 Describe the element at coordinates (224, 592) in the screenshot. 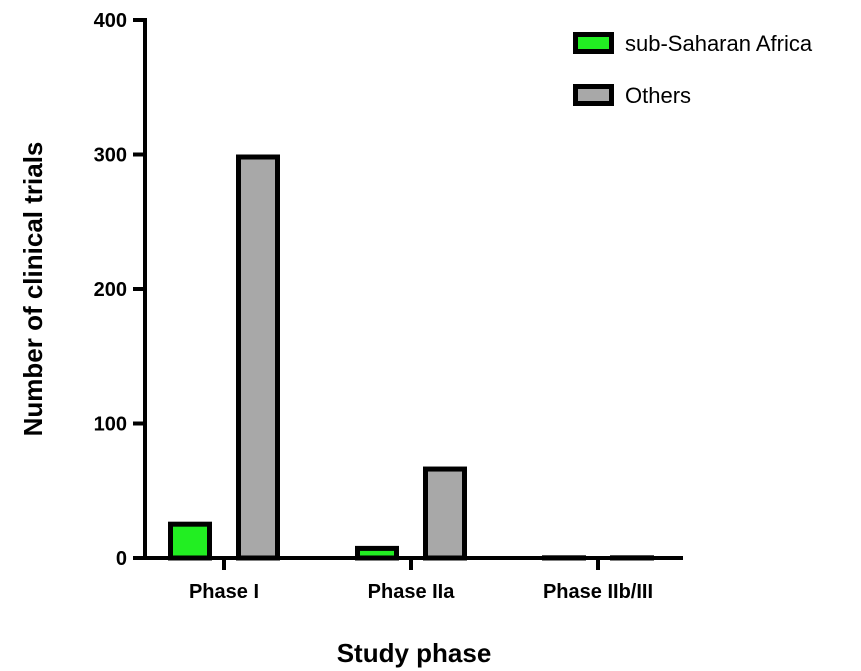

I see `x-tick-label: Phase I` at that location.